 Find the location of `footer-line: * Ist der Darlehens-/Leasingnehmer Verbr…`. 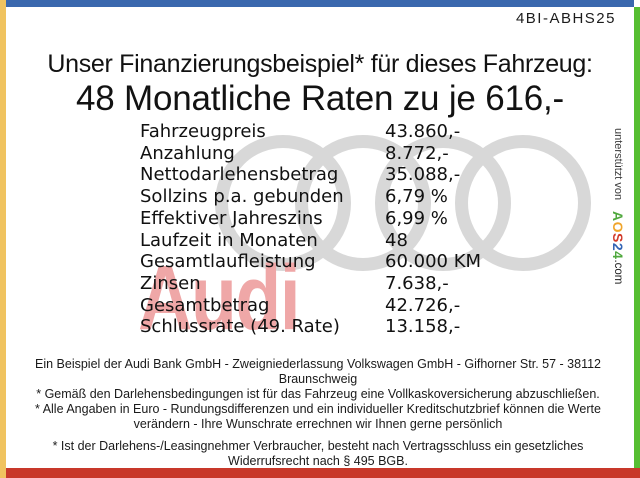

footer-line: * Ist der Darlehens-/Leasingnehmer Verbr… is located at coordinates (318, 446).